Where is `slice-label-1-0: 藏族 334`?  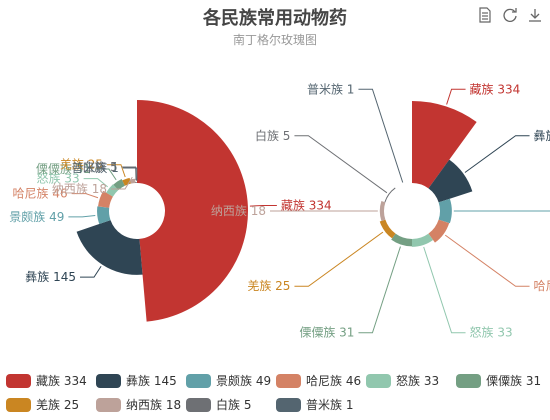
slice-label-1-0: 藏族 334 is located at coordinates (495, 89).